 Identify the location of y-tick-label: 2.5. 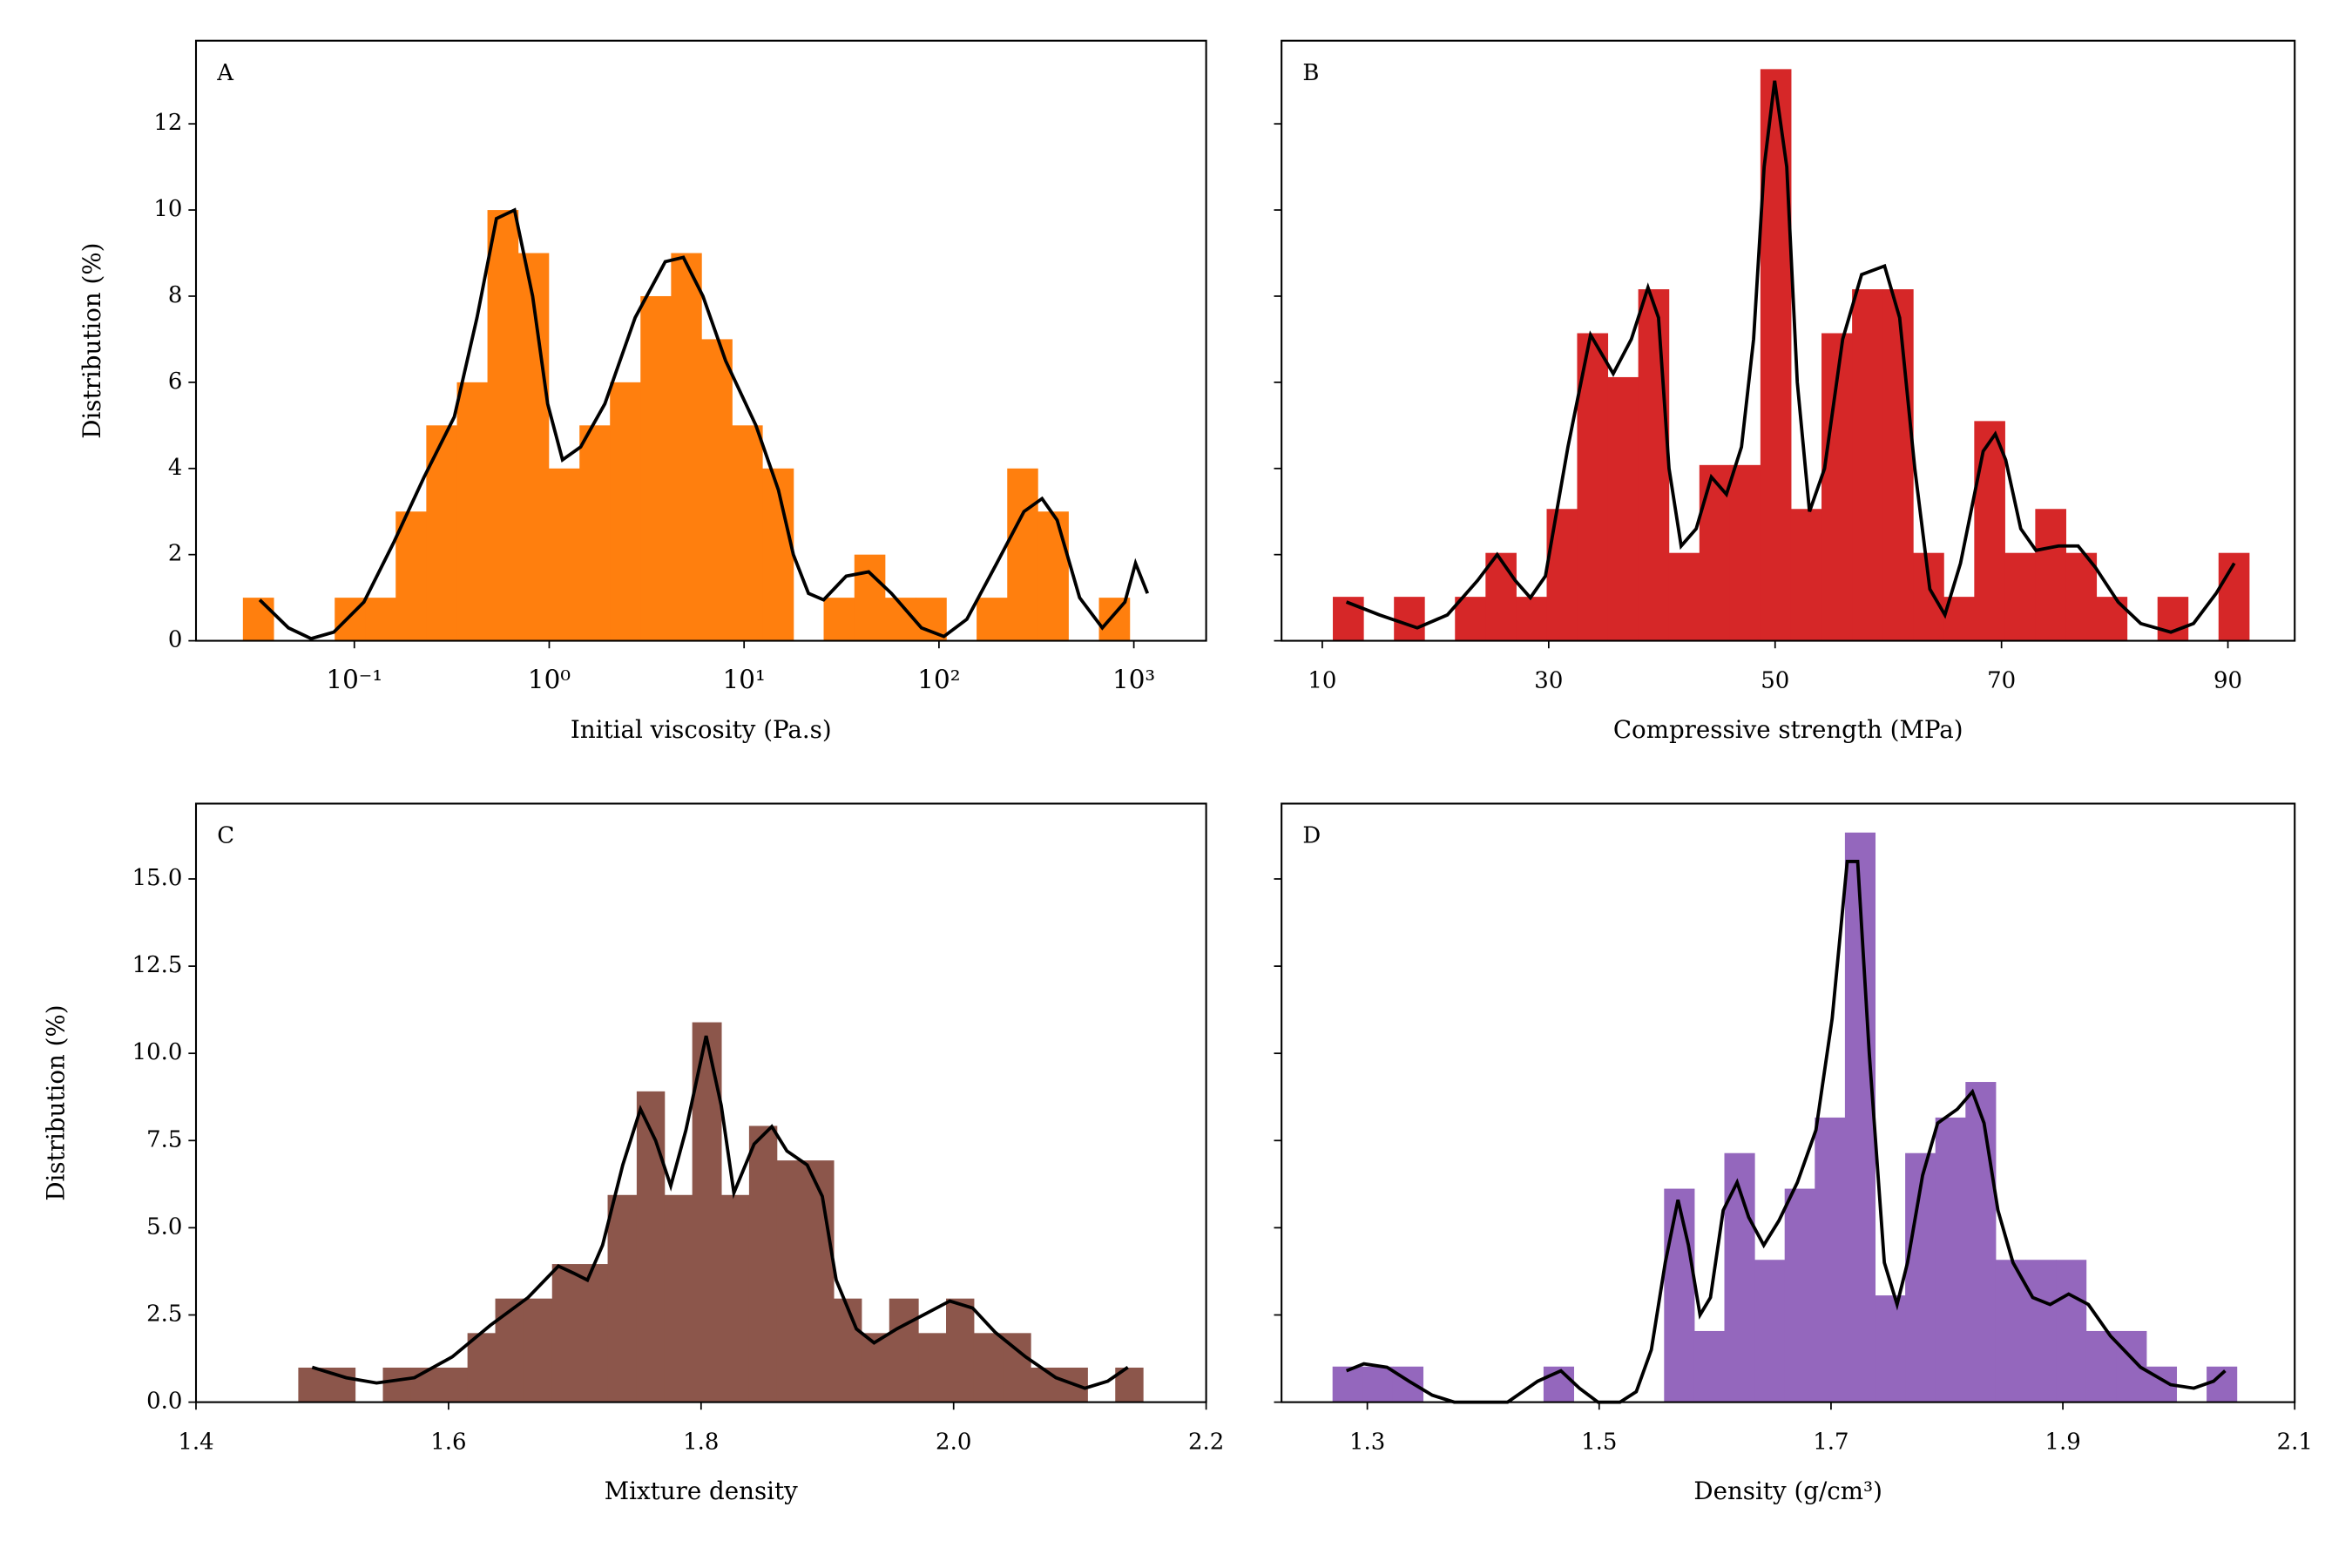
(164, 1314).